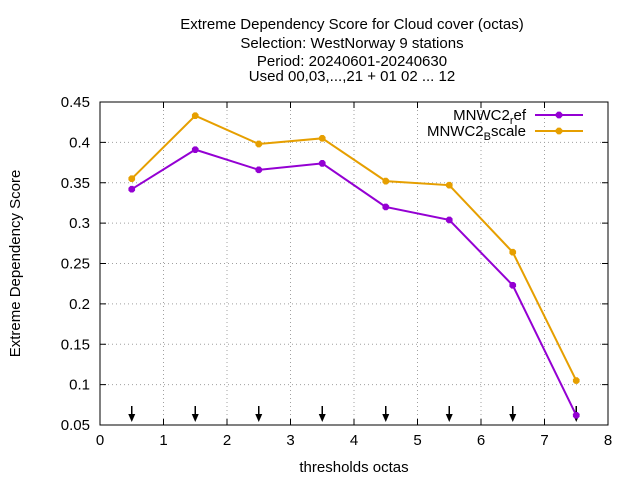 This screenshot has width=640, height=480. What do you see at coordinates (608, 440) in the screenshot?
I see `x-tick-label: 8` at bounding box center [608, 440].